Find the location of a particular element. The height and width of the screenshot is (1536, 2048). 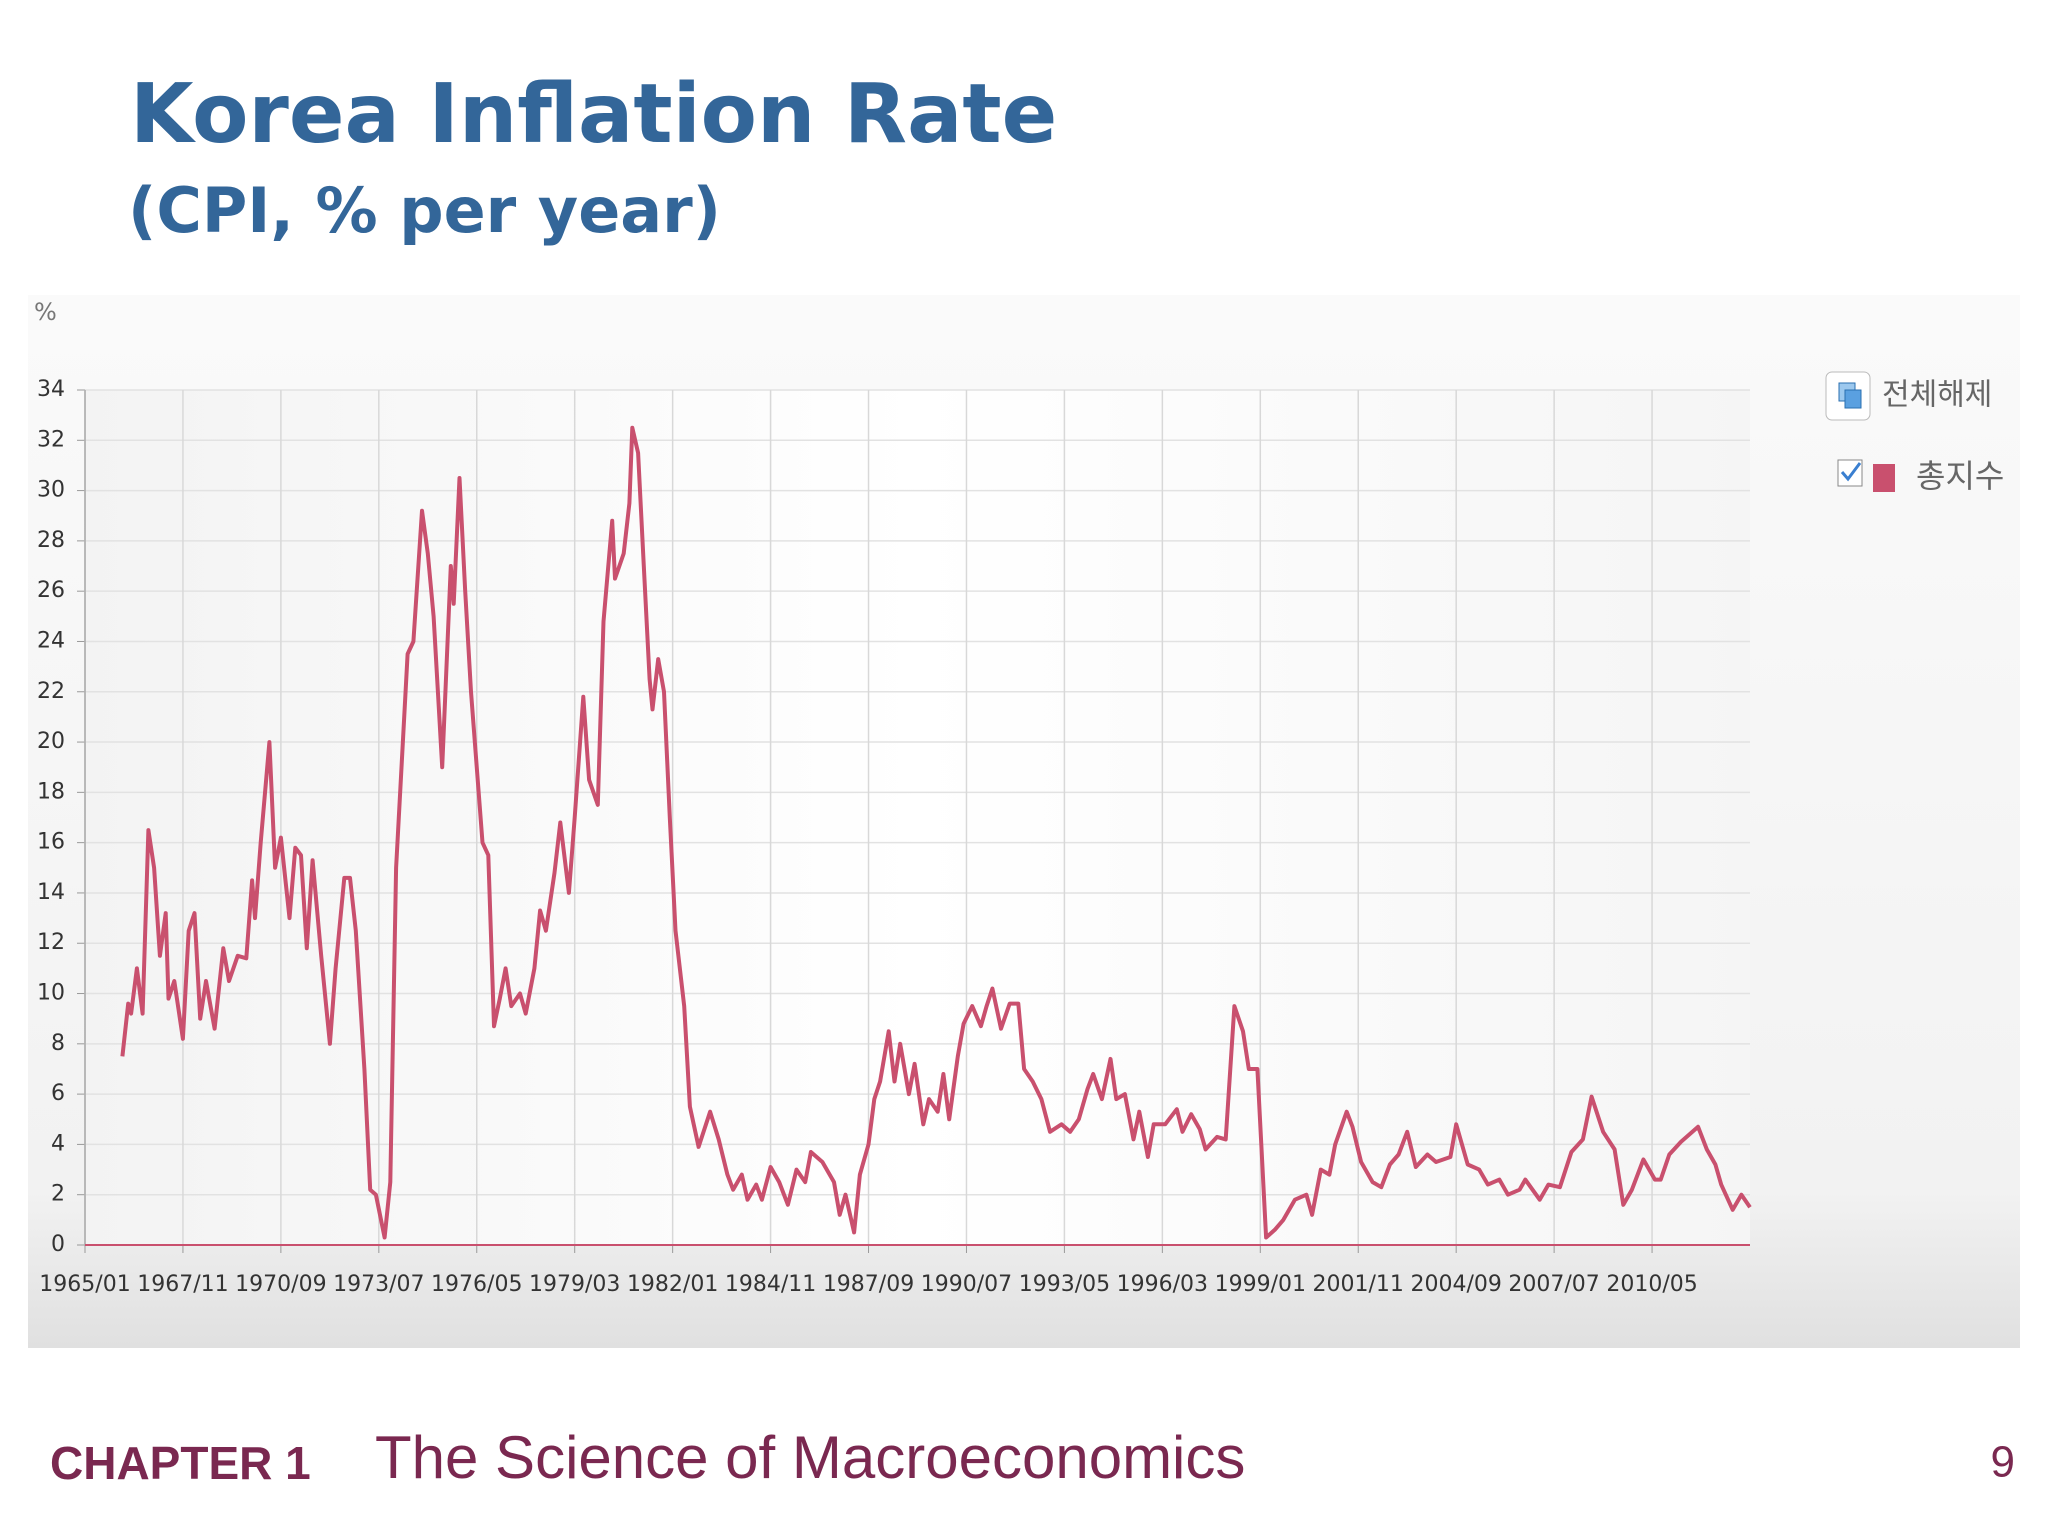

legend-swatch is located at coordinates (1884, 478).